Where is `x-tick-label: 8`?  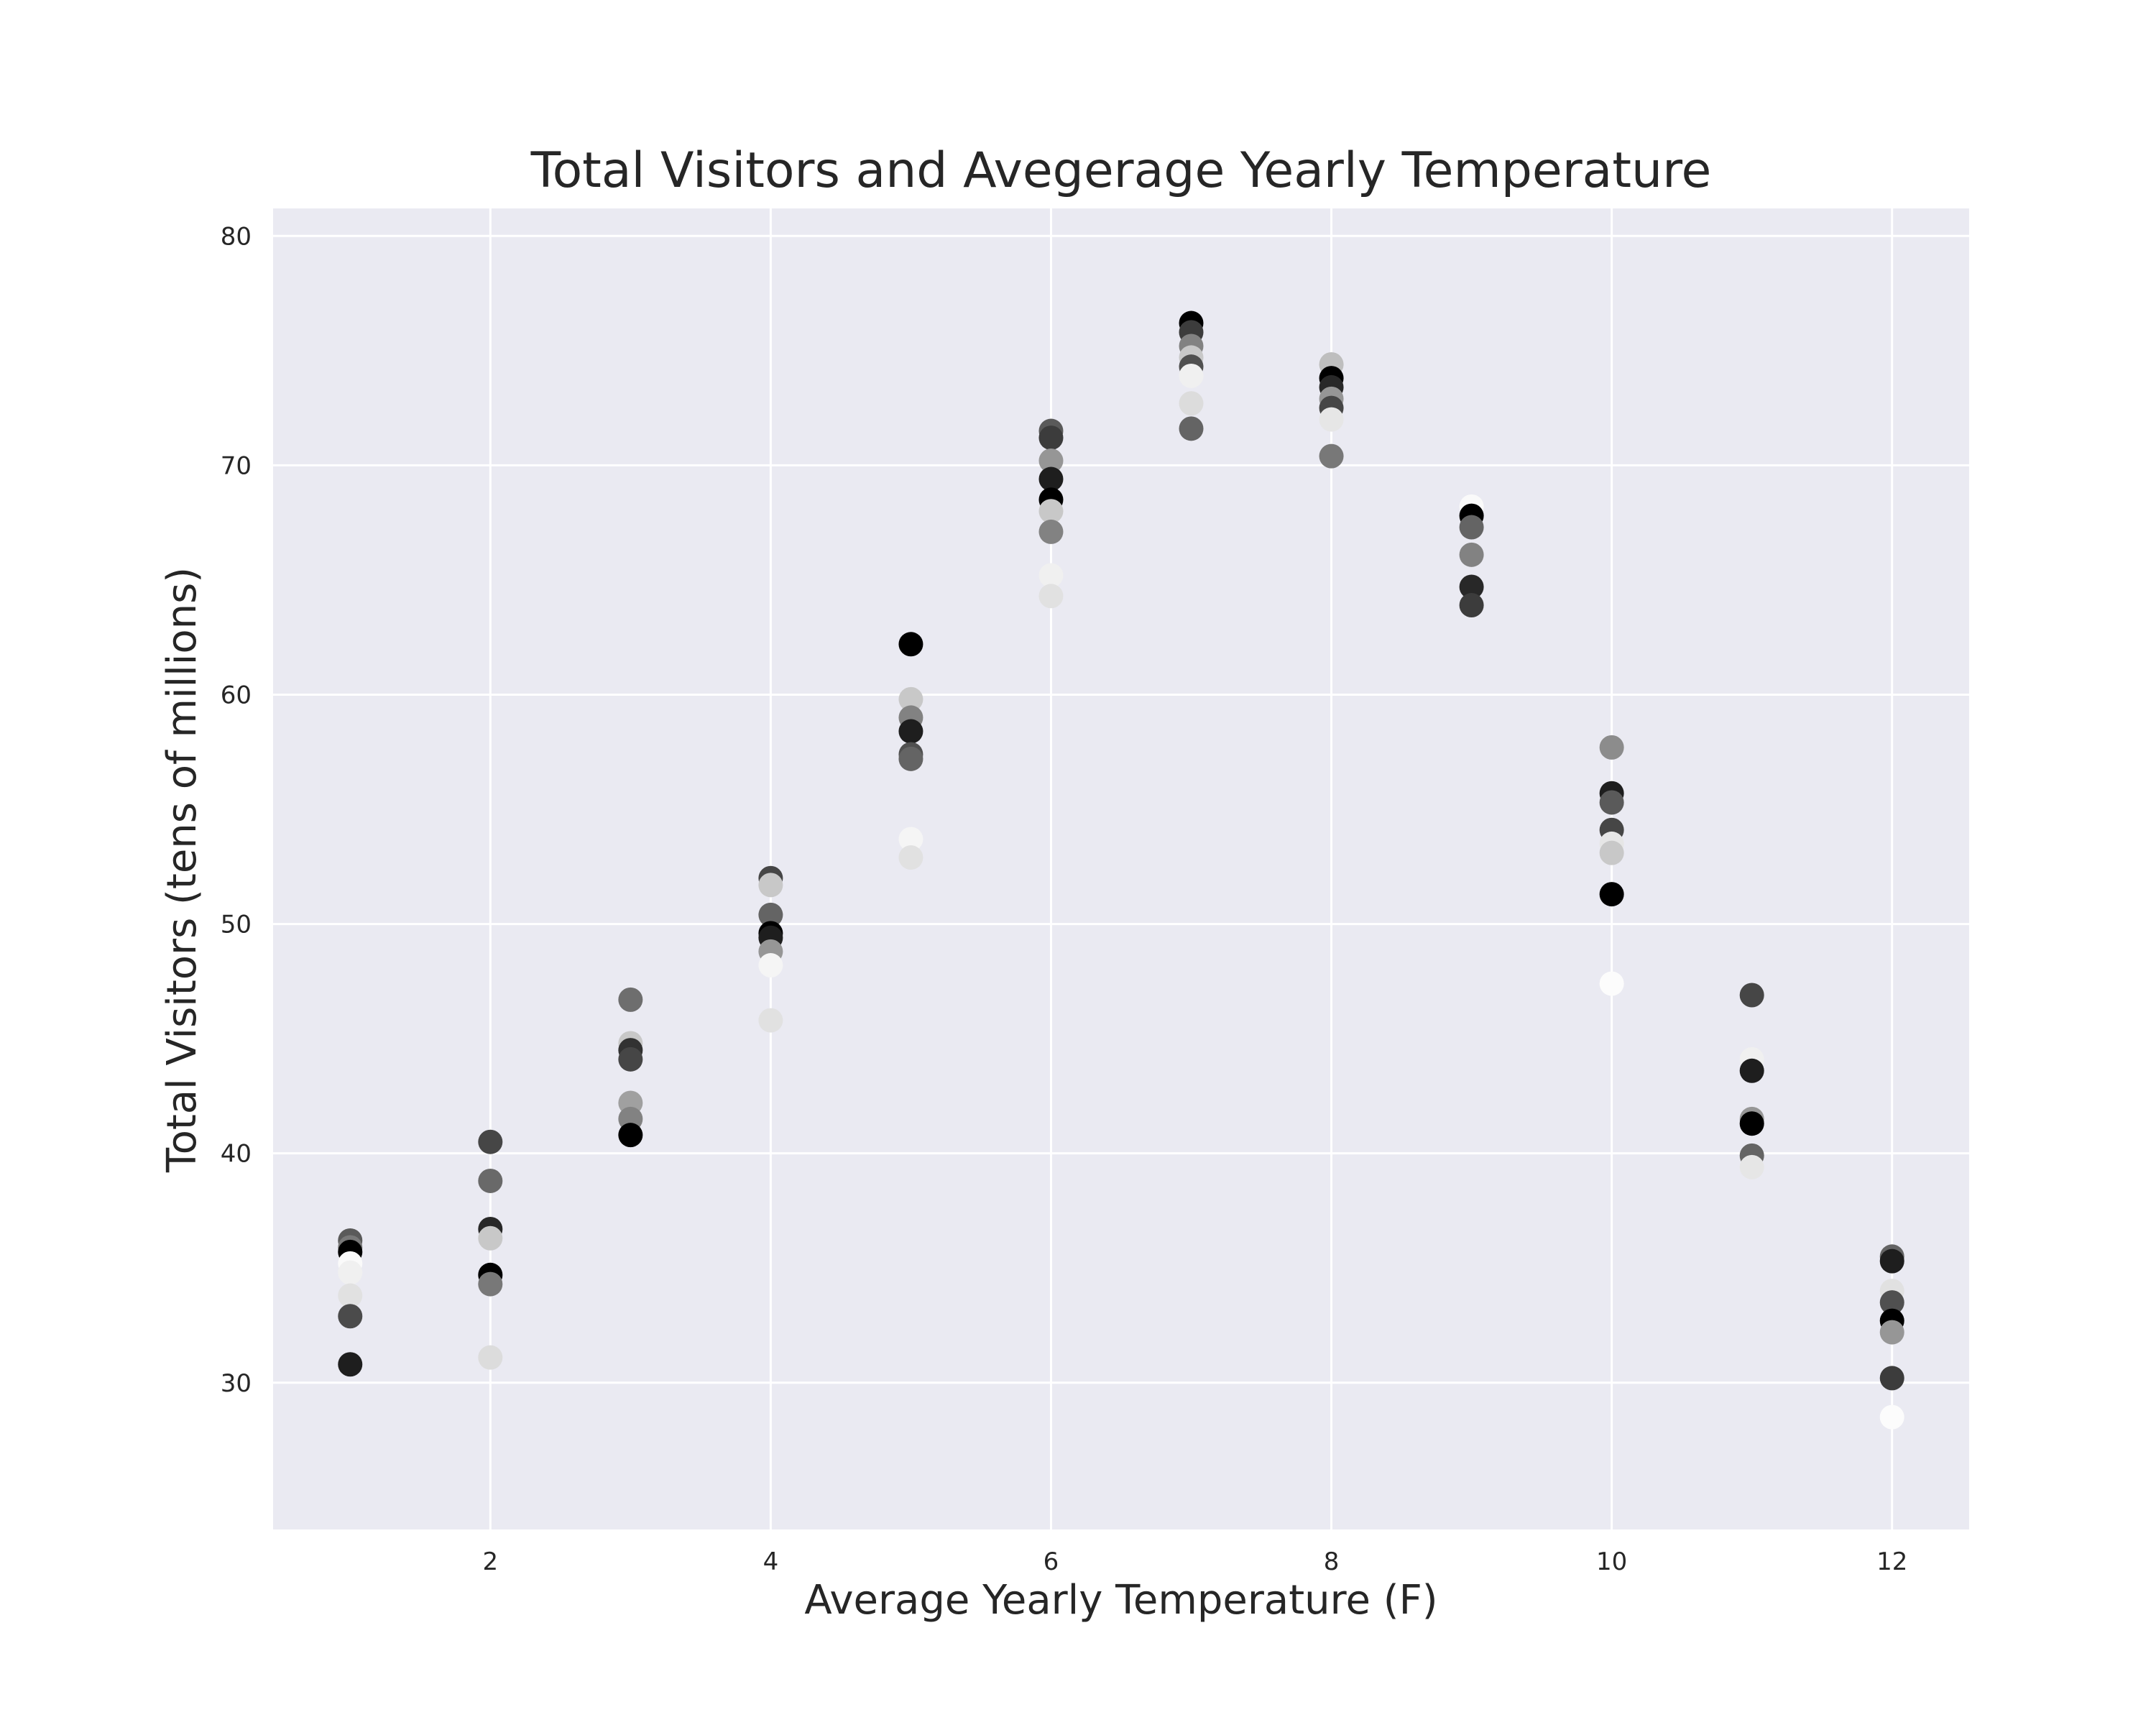 x-tick-label: 8 is located at coordinates (1332, 1561).